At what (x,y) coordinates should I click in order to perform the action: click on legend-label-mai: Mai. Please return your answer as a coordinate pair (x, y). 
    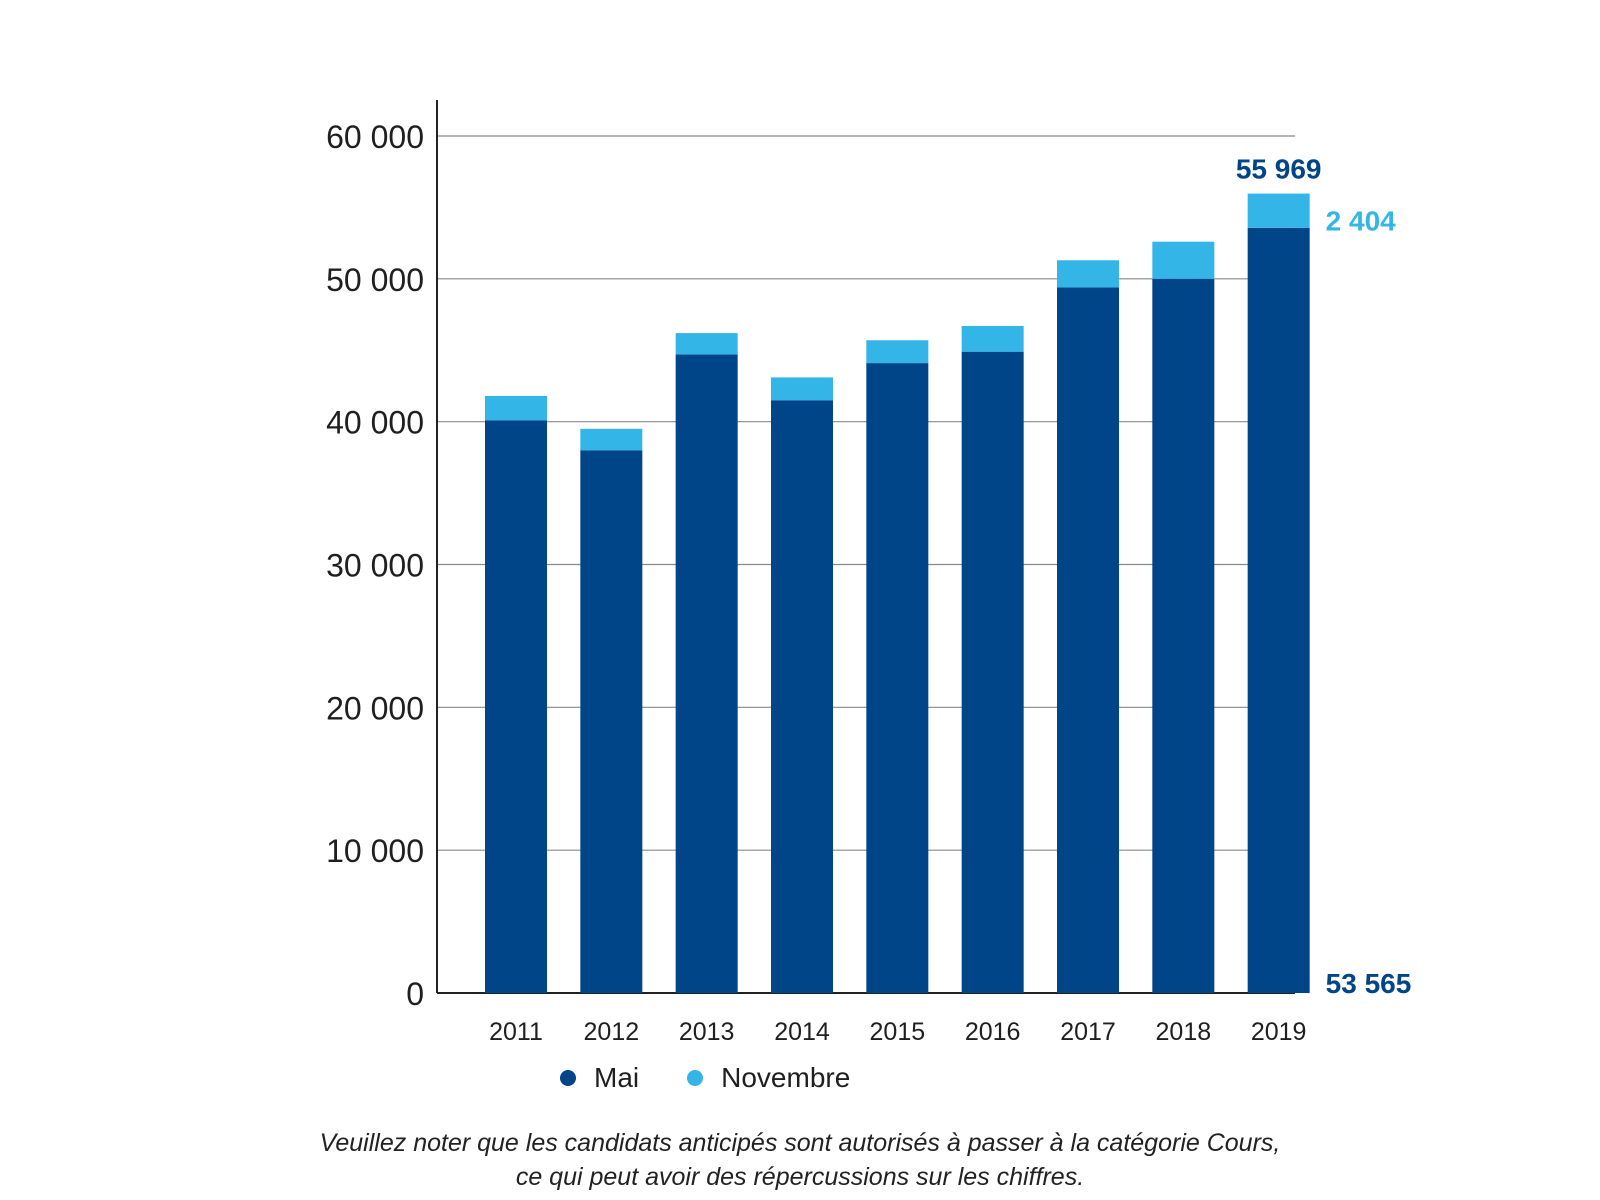
    Looking at the image, I should click on (617, 1077).